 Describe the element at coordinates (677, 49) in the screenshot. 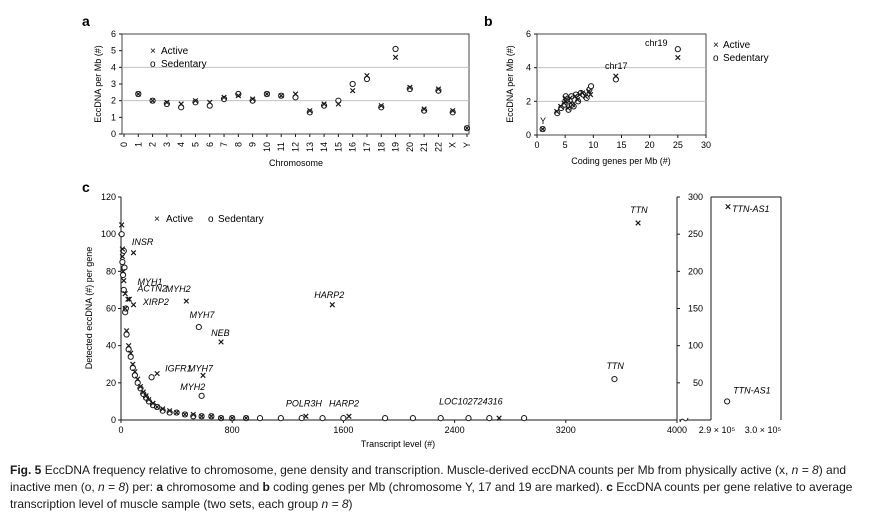

I see `panel-b-point-sedentary` at that location.